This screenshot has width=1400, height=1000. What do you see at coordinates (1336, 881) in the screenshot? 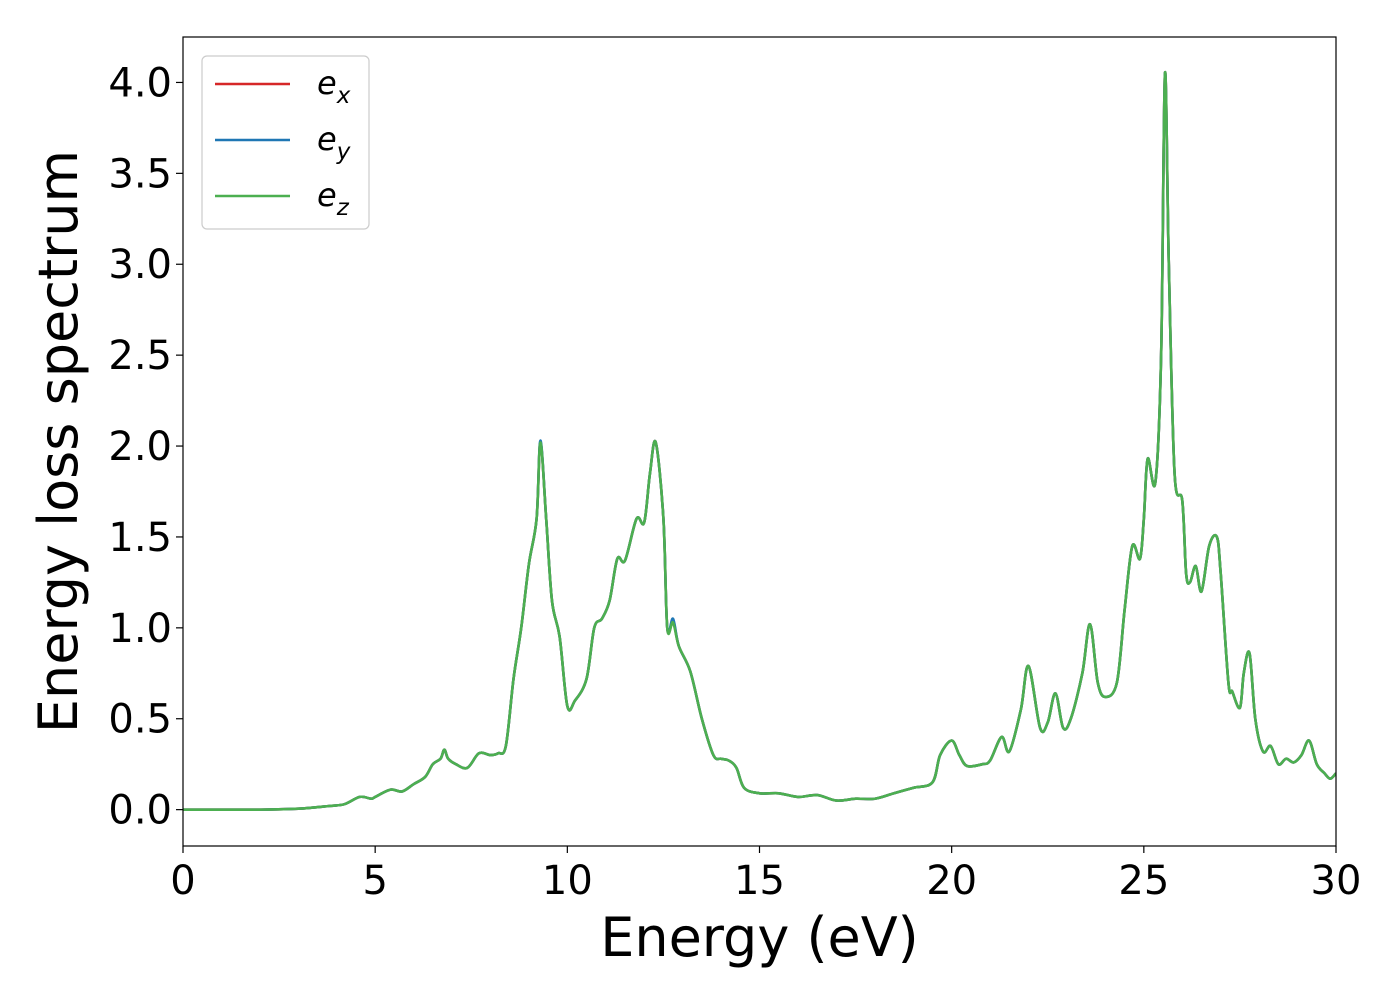
I see `x-tick-label: 30` at bounding box center [1336, 881].